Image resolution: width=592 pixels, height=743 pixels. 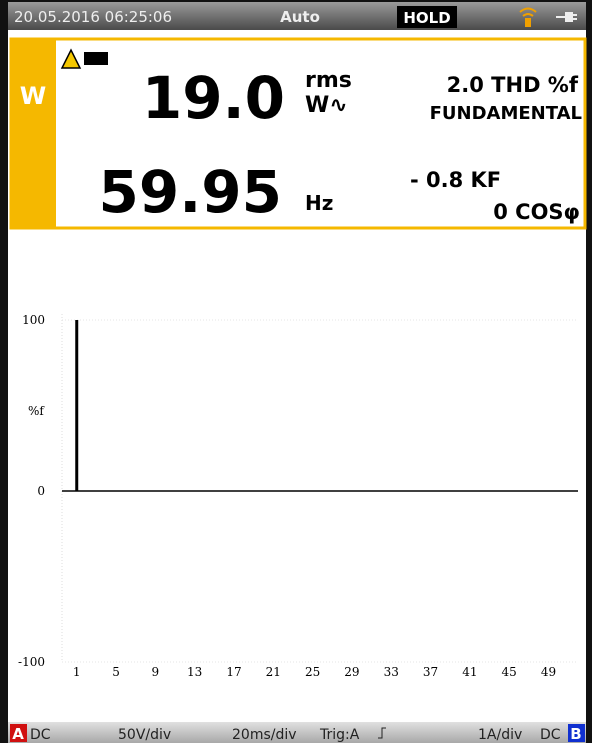 I want to click on x-tick-label: 33, so click(x=391, y=672).